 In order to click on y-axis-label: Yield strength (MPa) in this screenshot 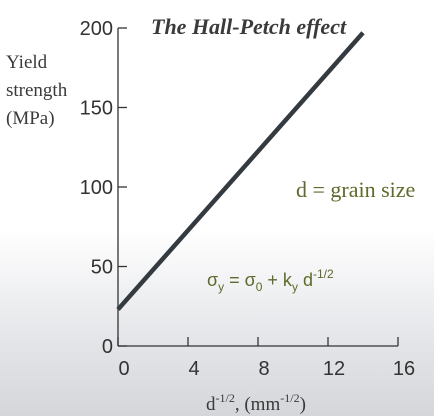, I will do `click(39, 90)`.